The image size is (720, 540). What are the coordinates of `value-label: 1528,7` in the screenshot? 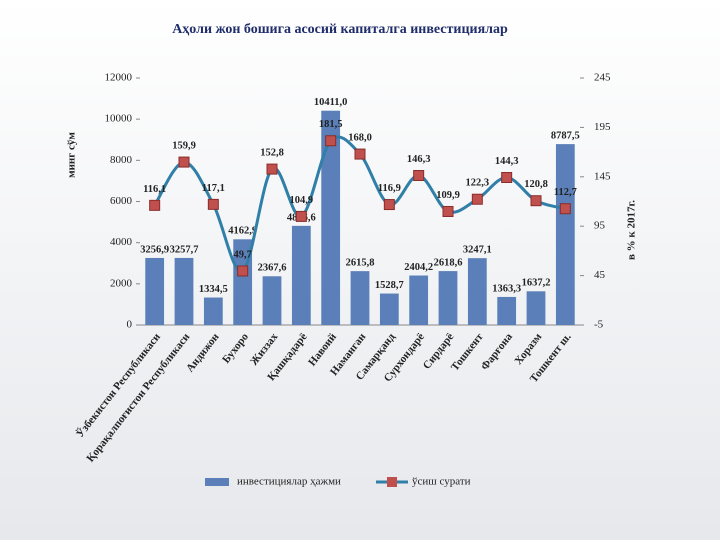 It's located at (389, 285).